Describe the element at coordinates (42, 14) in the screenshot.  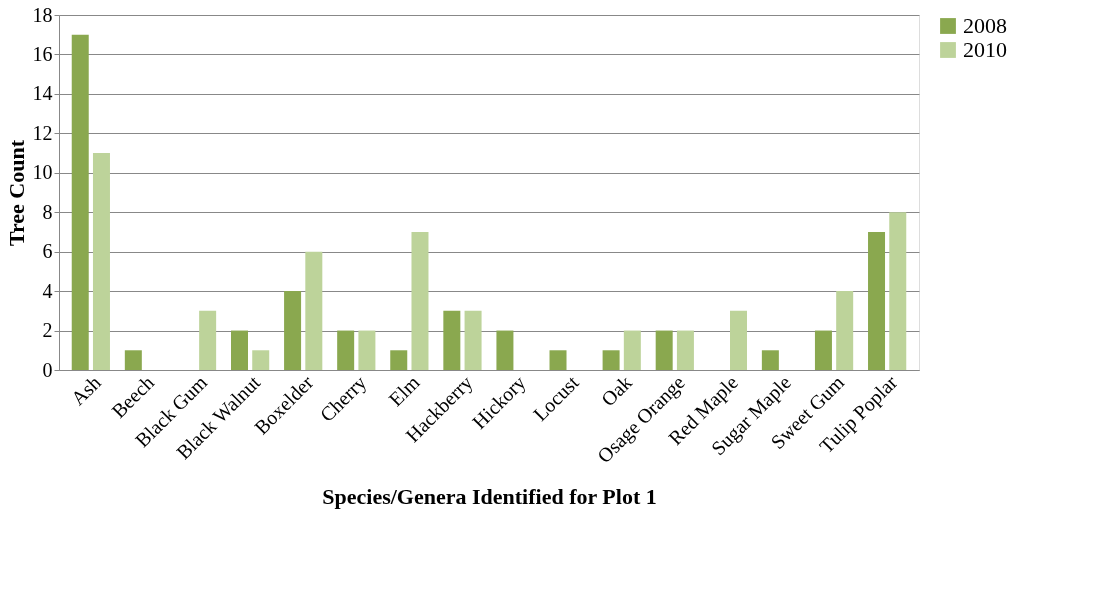
I see `y-tick-label: 18` at that location.